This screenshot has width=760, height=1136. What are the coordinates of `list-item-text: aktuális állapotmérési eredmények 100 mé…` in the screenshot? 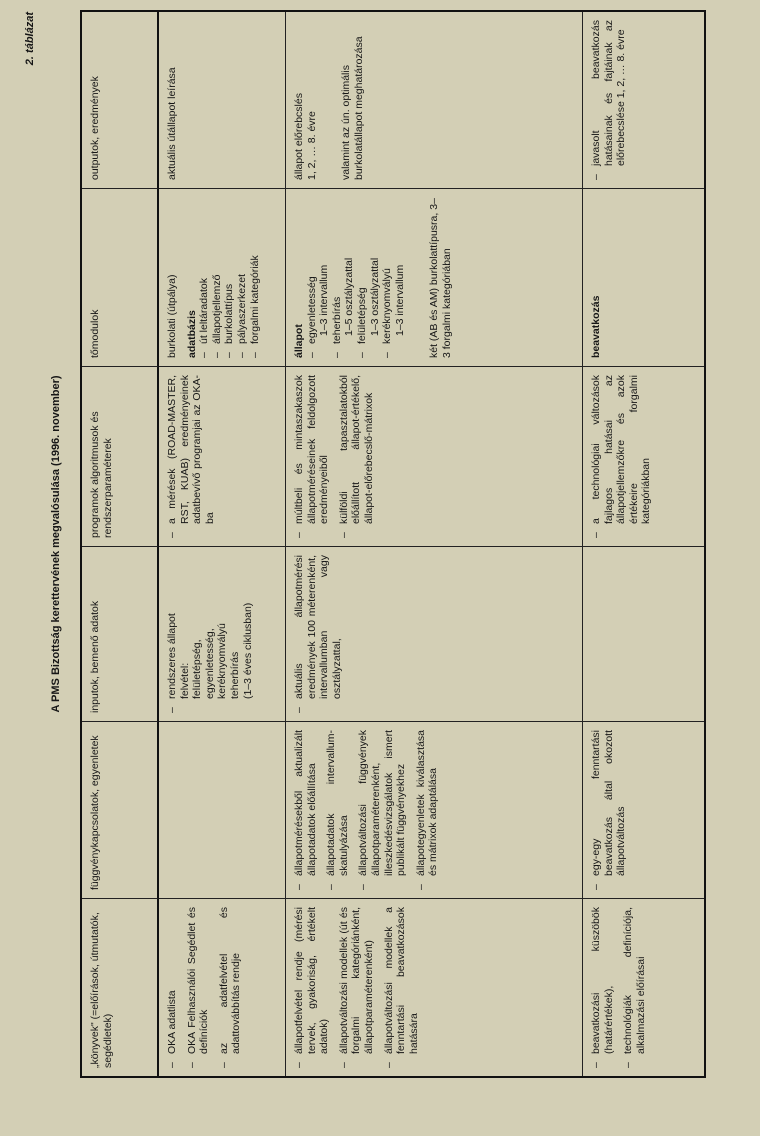 It's located at (318, 627).